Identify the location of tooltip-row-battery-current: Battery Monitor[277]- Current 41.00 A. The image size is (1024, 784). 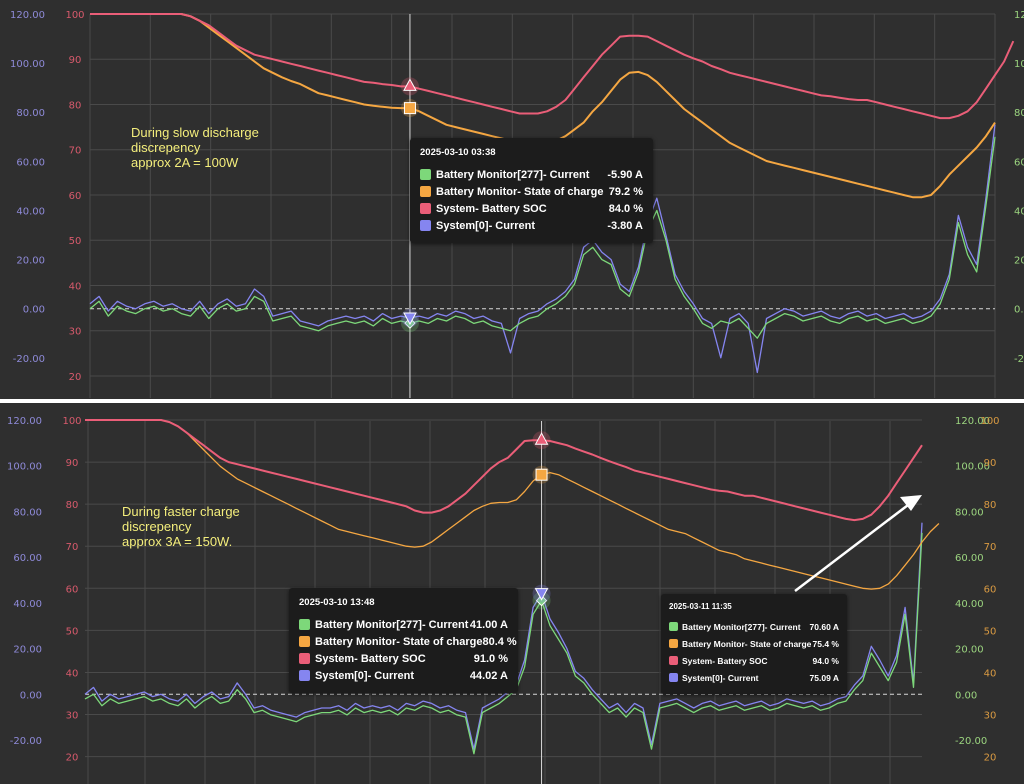
(403, 624).